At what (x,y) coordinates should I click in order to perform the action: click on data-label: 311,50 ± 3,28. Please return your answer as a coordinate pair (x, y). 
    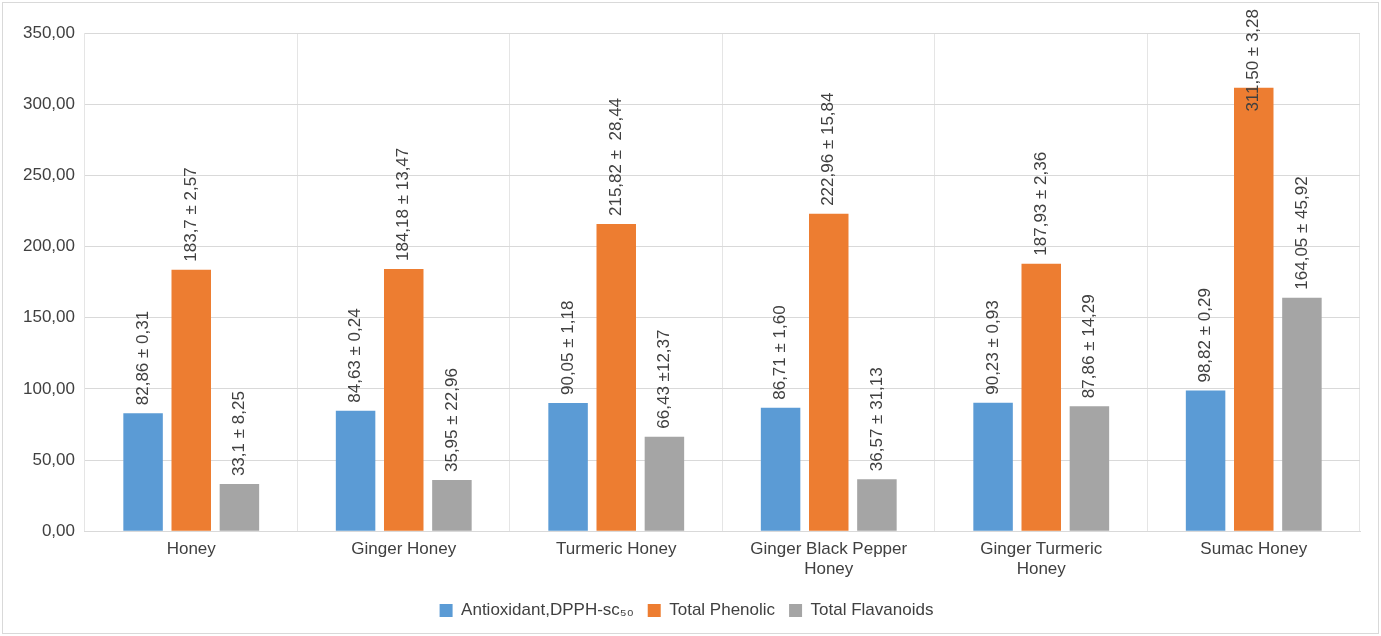
    Looking at the image, I should click on (1253, 60).